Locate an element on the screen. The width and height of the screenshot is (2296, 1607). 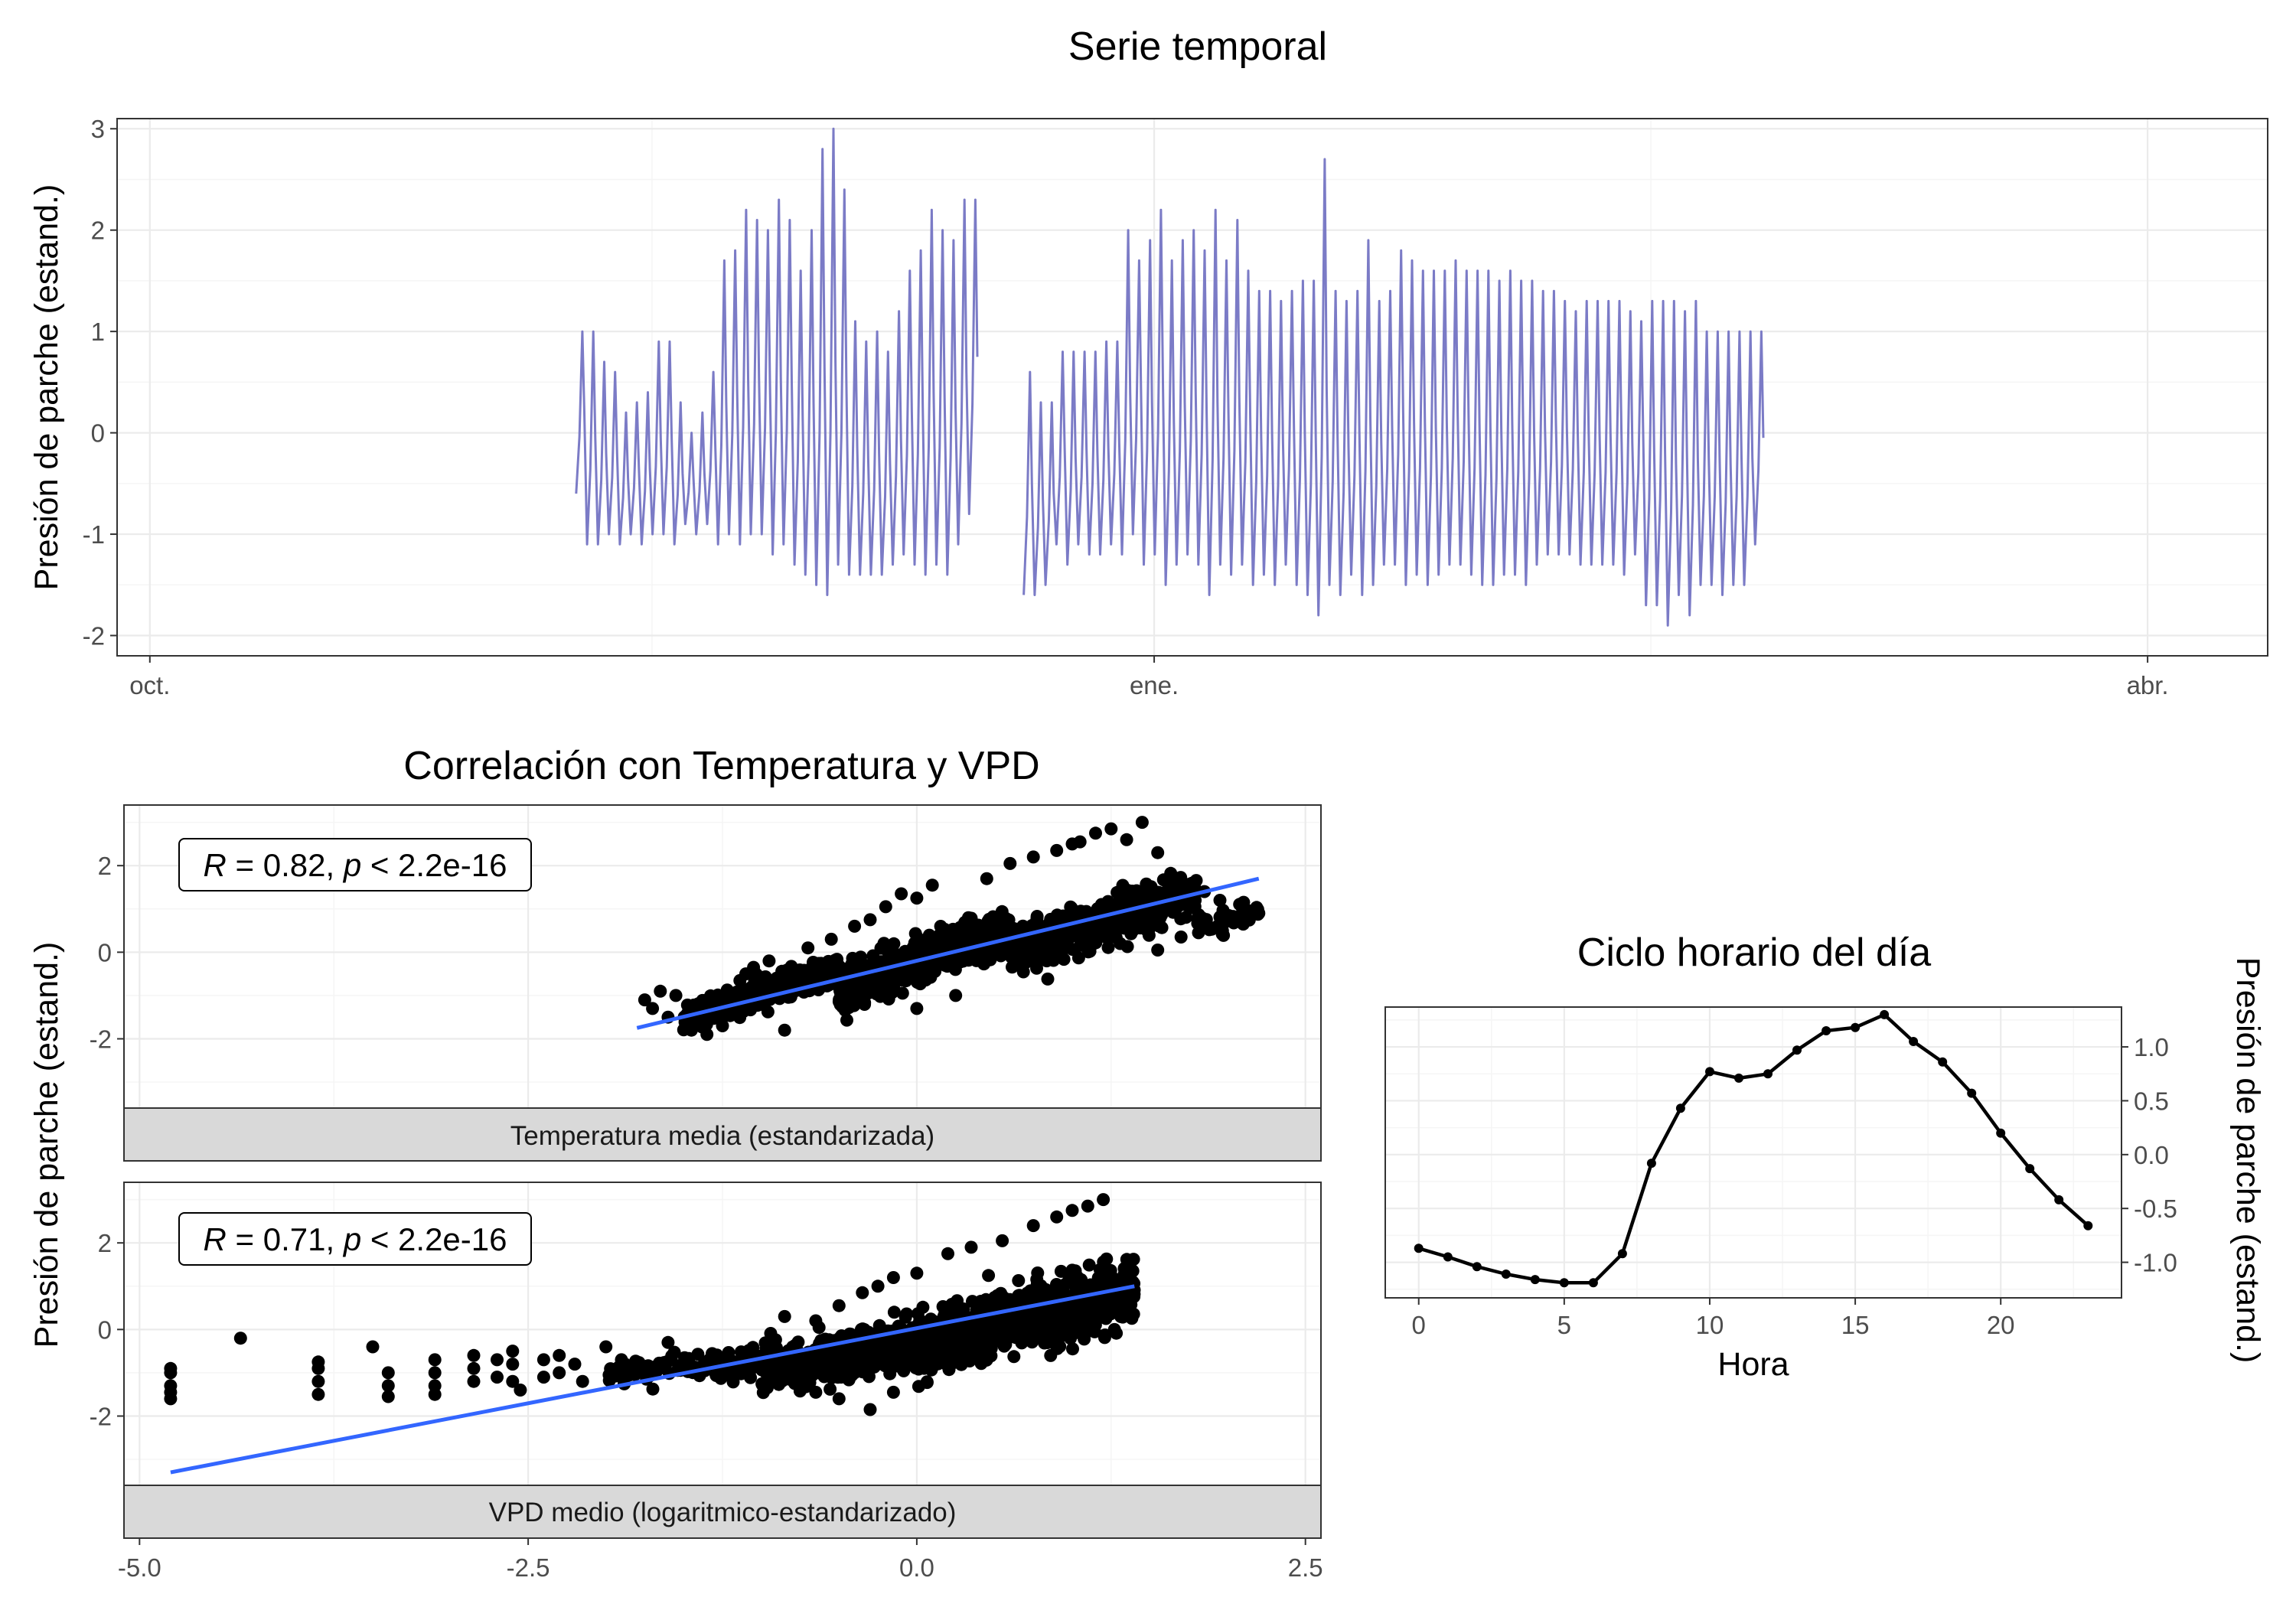
x-tick-label: -2.5 is located at coordinates (528, 1567).